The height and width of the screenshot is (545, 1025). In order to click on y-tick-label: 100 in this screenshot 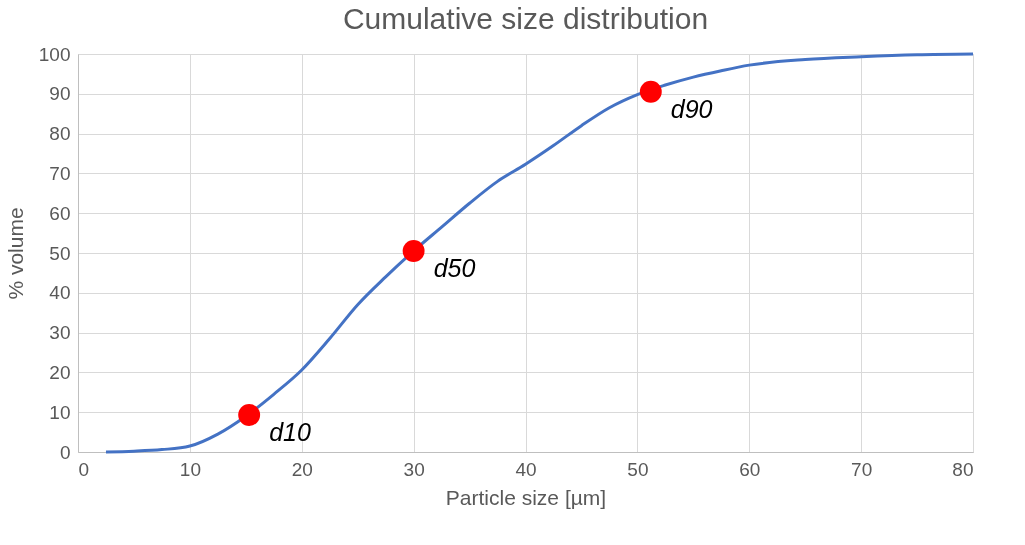, I will do `click(54, 54)`.